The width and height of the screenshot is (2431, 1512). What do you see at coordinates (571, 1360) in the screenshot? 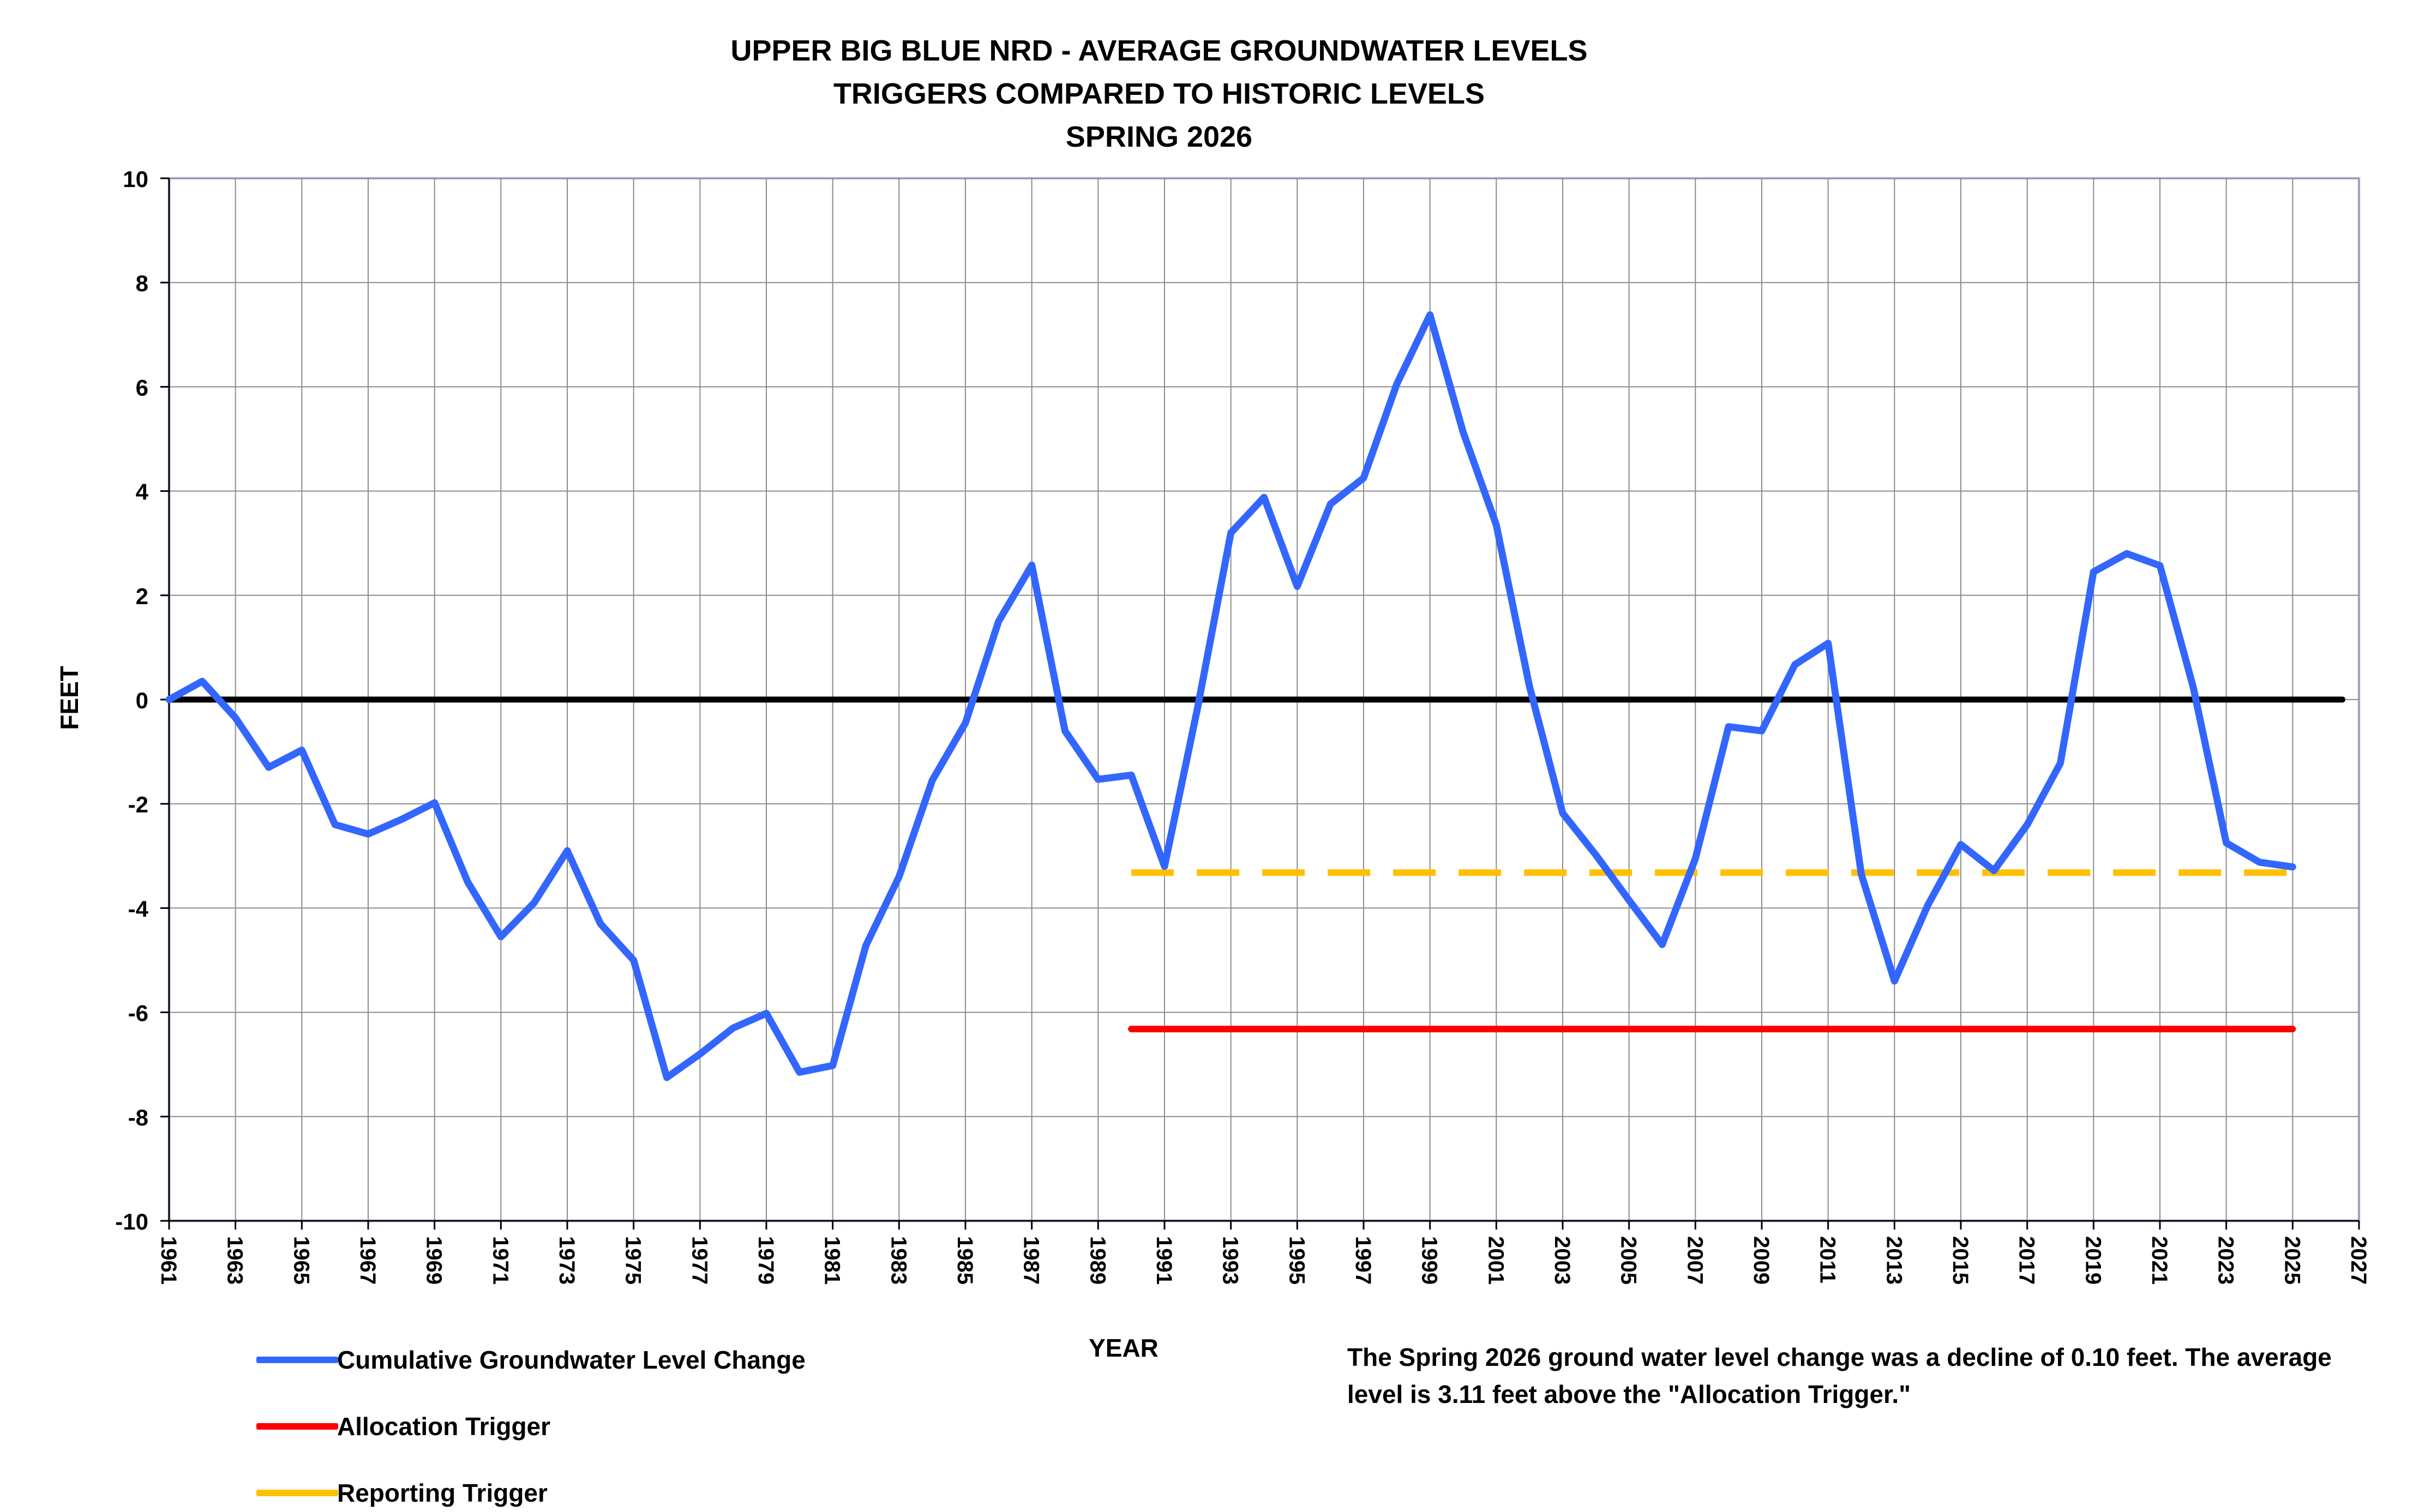
I see `legend-label-cumulative: Cumulative Groundwater Level Change` at bounding box center [571, 1360].